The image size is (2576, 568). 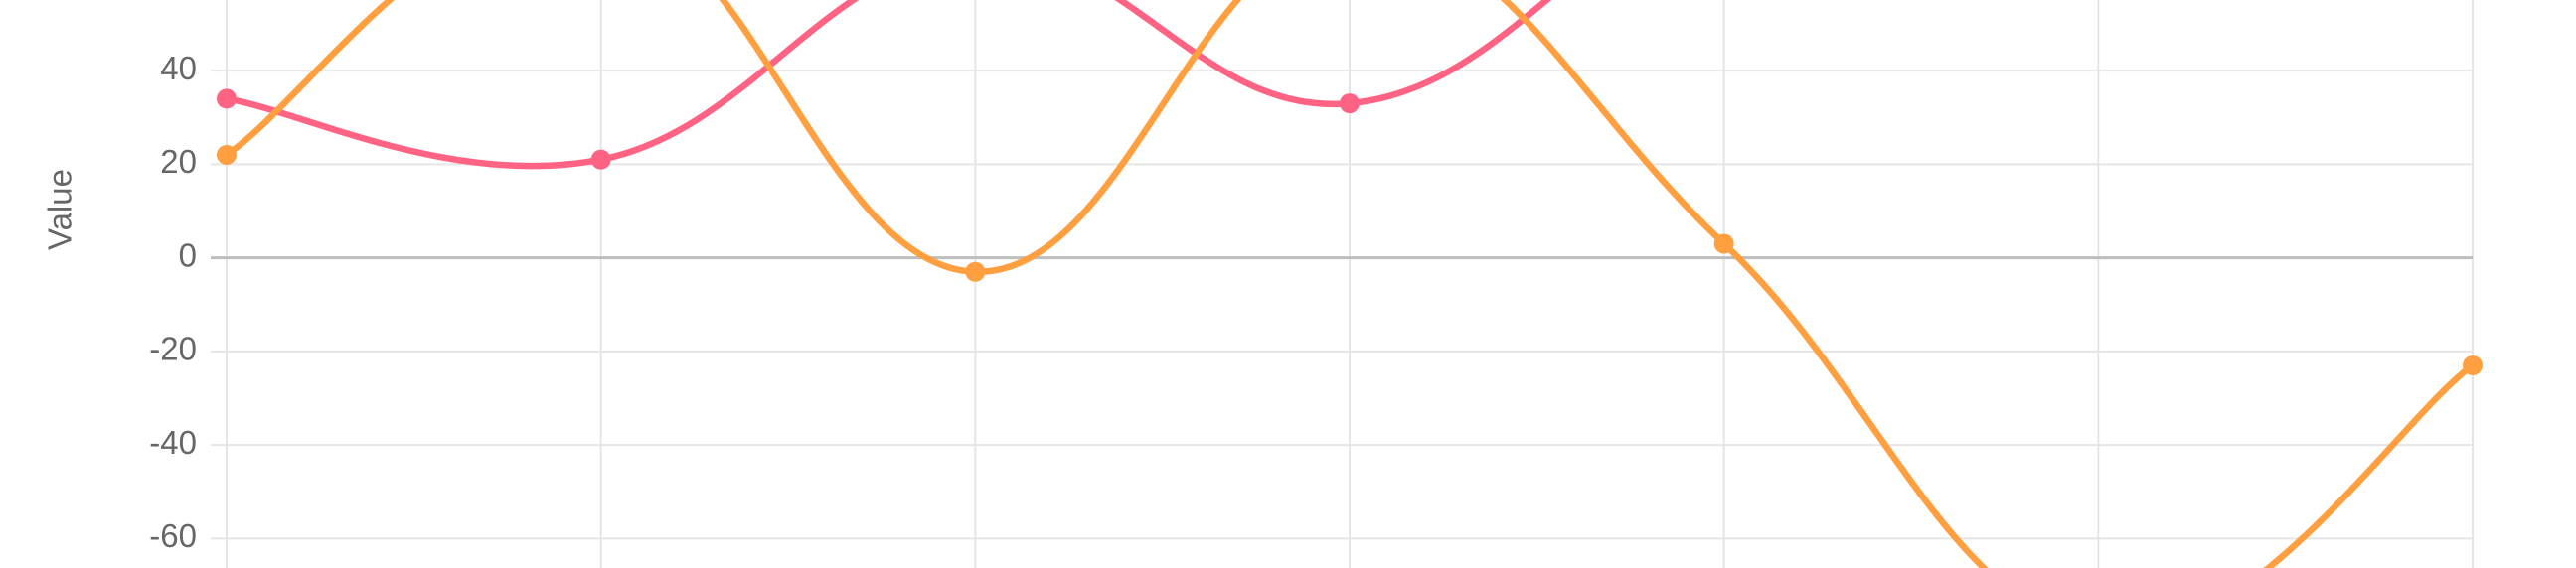 What do you see at coordinates (173, 442) in the screenshot?
I see `y-tick-label: -40` at bounding box center [173, 442].